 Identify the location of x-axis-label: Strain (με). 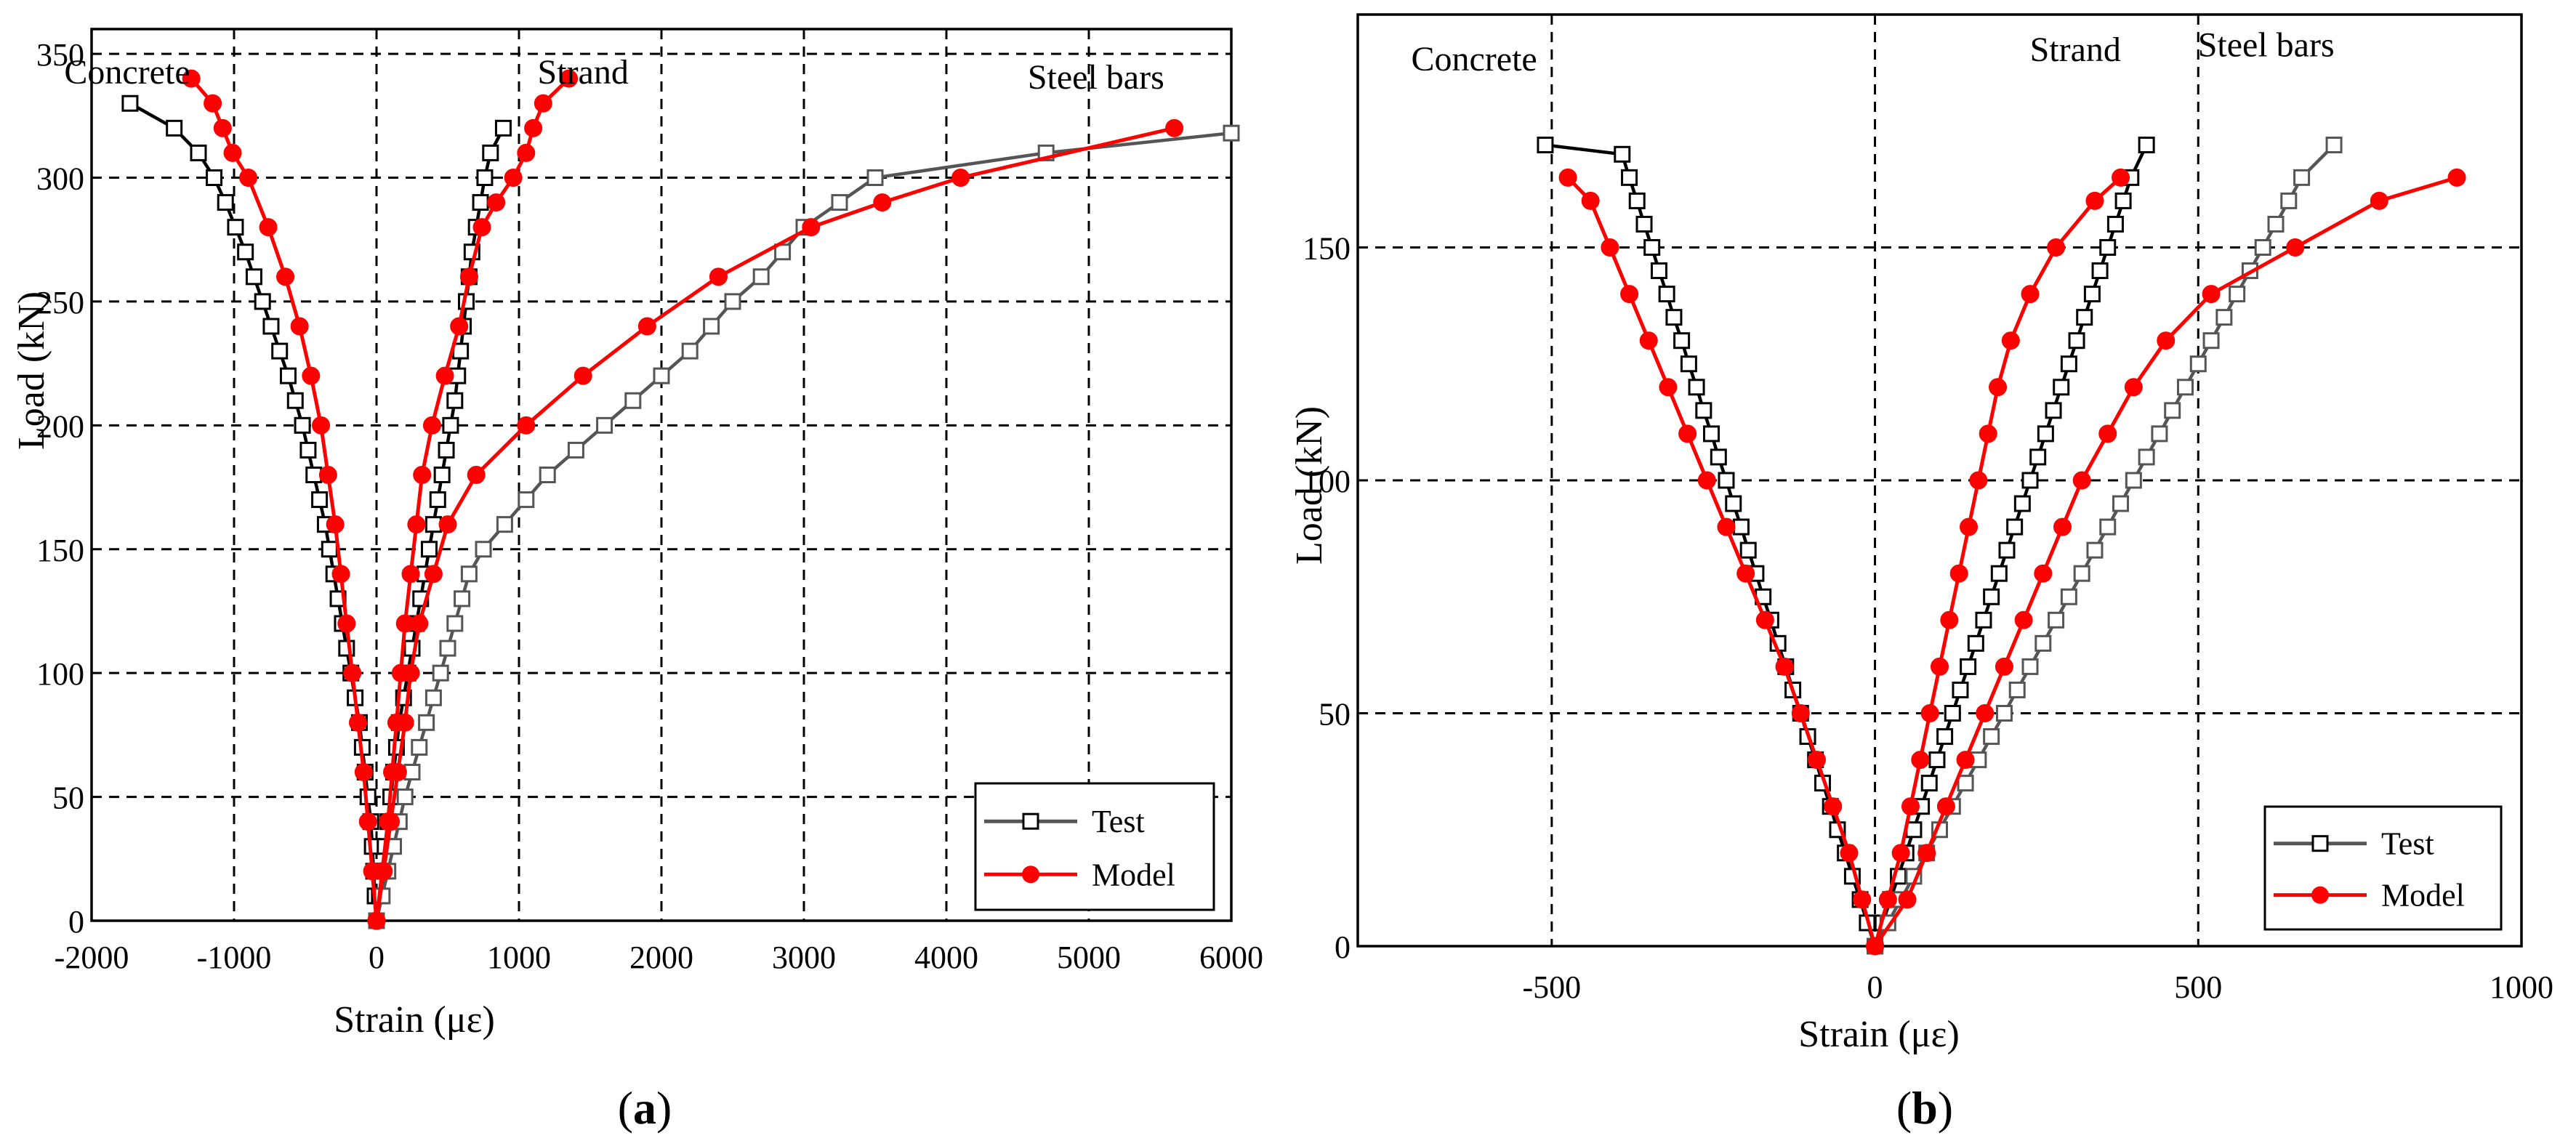
(414, 1020).